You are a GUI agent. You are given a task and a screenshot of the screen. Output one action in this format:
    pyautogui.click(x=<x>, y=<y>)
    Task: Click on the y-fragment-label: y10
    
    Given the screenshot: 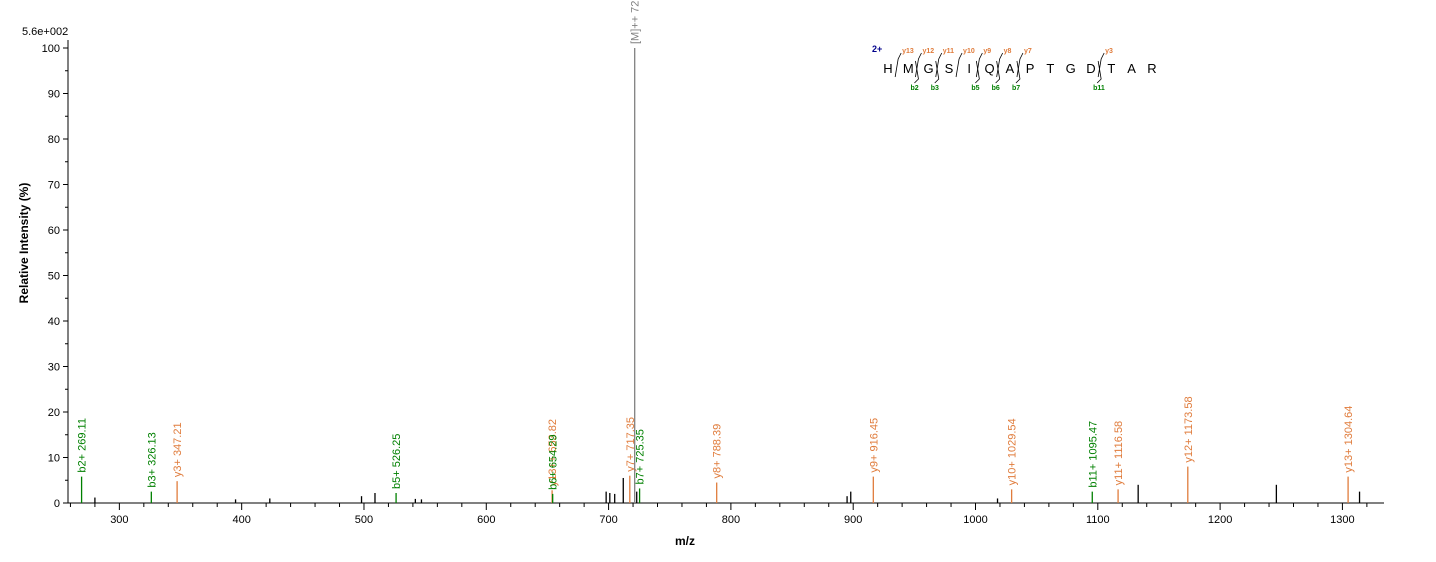 What is the action you would take?
    pyautogui.click(x=969, y=51)
    